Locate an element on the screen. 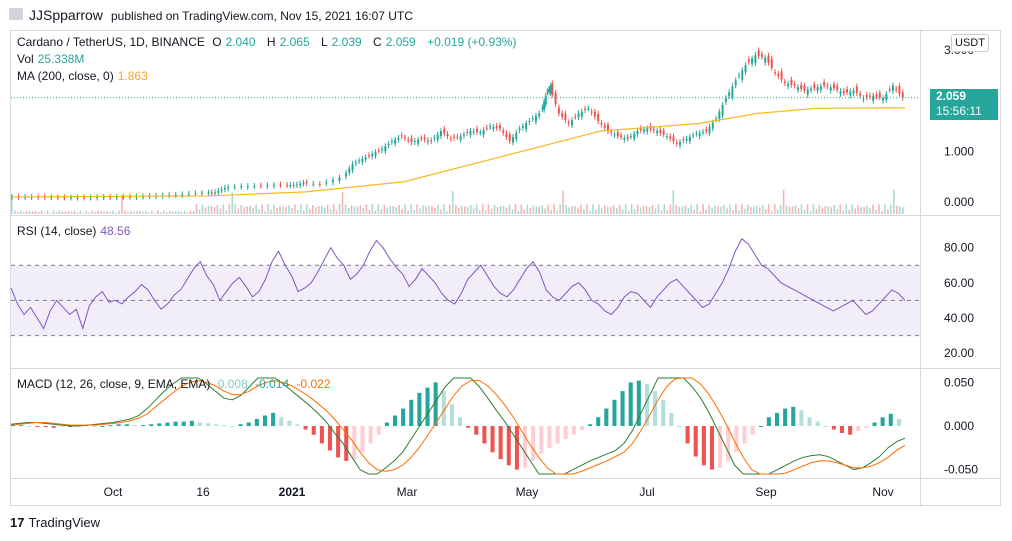  symbol-title: Cardano / TetherUS, 1D, BINANCE is located at coordinates (111, 42).